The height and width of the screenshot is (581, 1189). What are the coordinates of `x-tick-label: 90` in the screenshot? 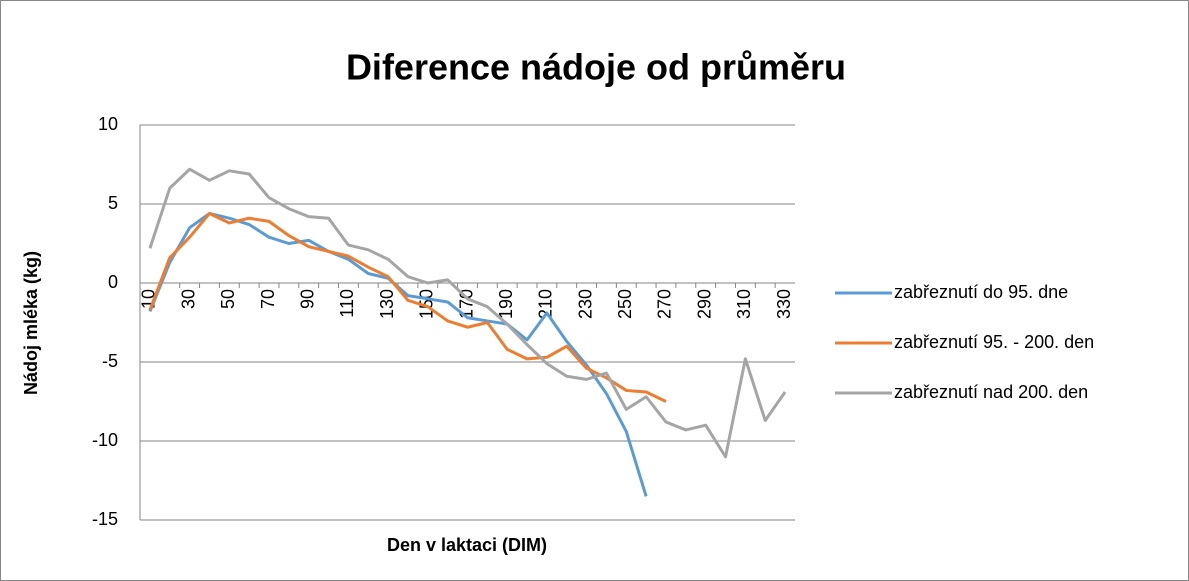 It's located at (307, 299).